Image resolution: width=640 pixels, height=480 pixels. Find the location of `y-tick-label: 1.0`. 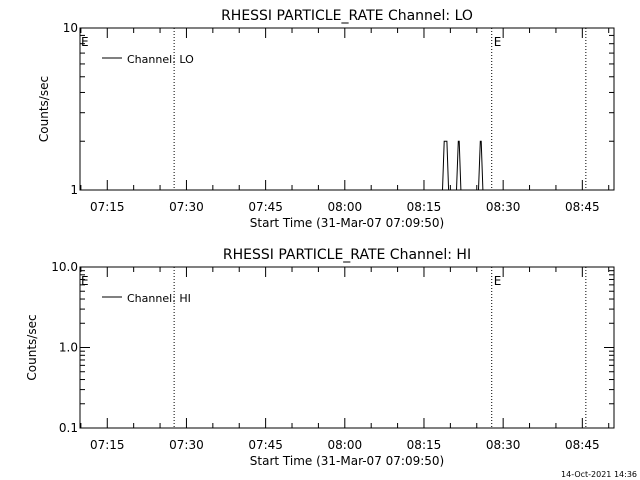

y-tick-label: 1.0 is located at coordinates (68, 348).